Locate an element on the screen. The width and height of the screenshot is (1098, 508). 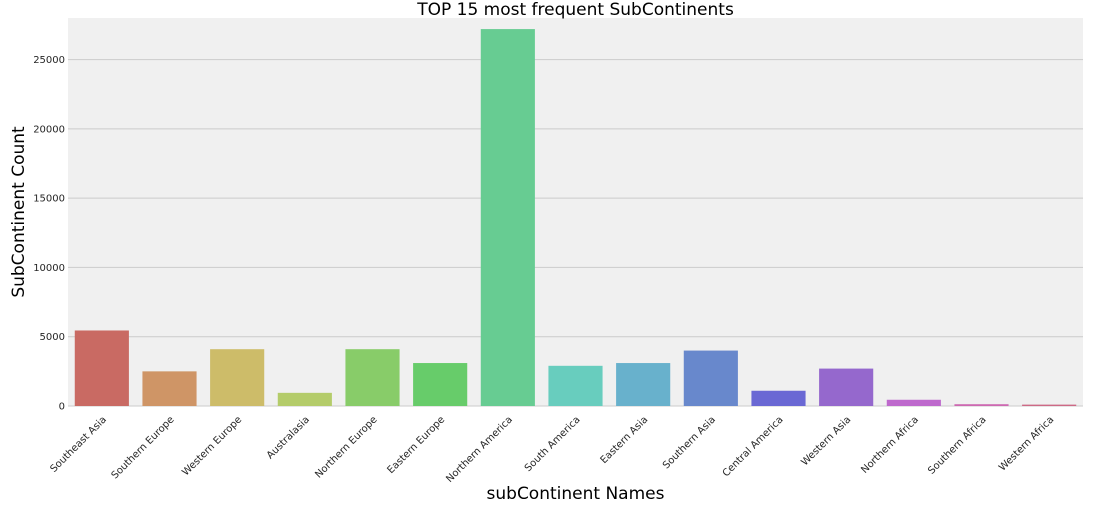
y-tick-label: 20000 is located at coordinates (49, 129).